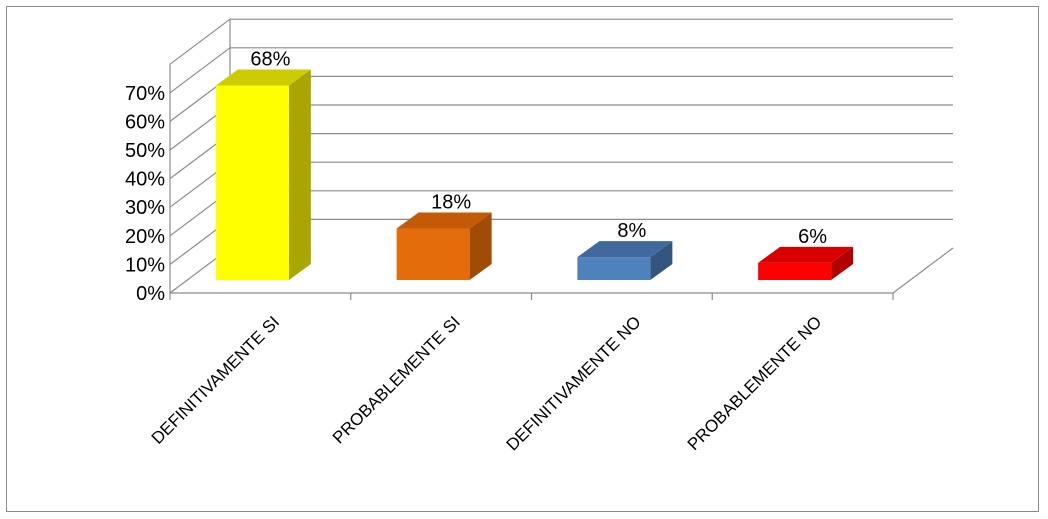 This screenshot has width=1048, height=519. Describe the element at coordinates (755, 383) in the screenshot. I see `category-label: PROBABLEMENTE NO` at that location.